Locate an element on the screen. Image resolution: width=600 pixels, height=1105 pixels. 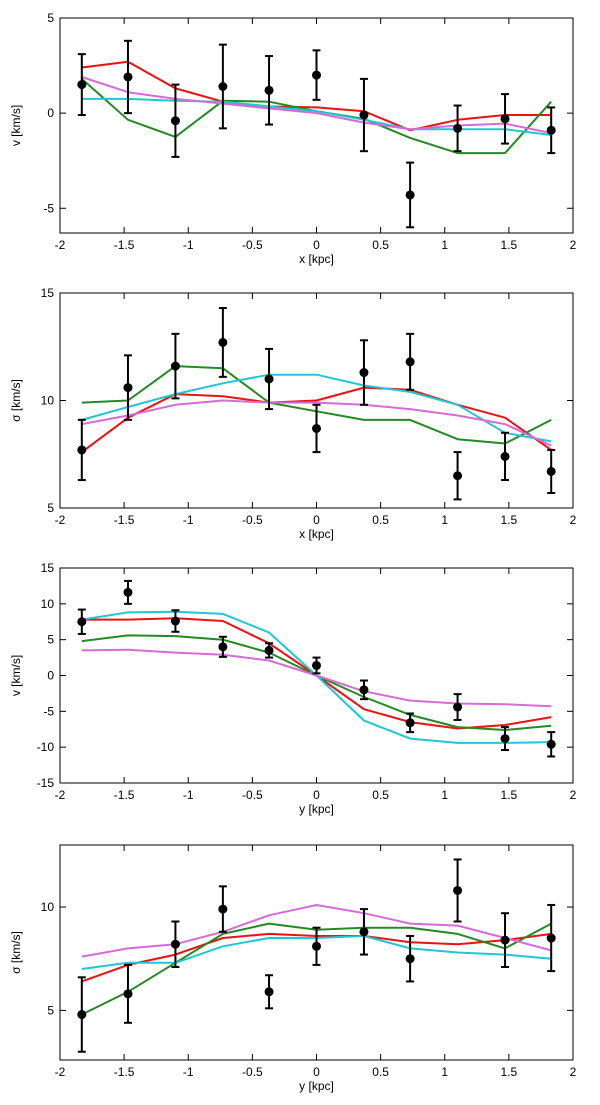
y-tick-label: -15 is located at coordinates (46, 783).